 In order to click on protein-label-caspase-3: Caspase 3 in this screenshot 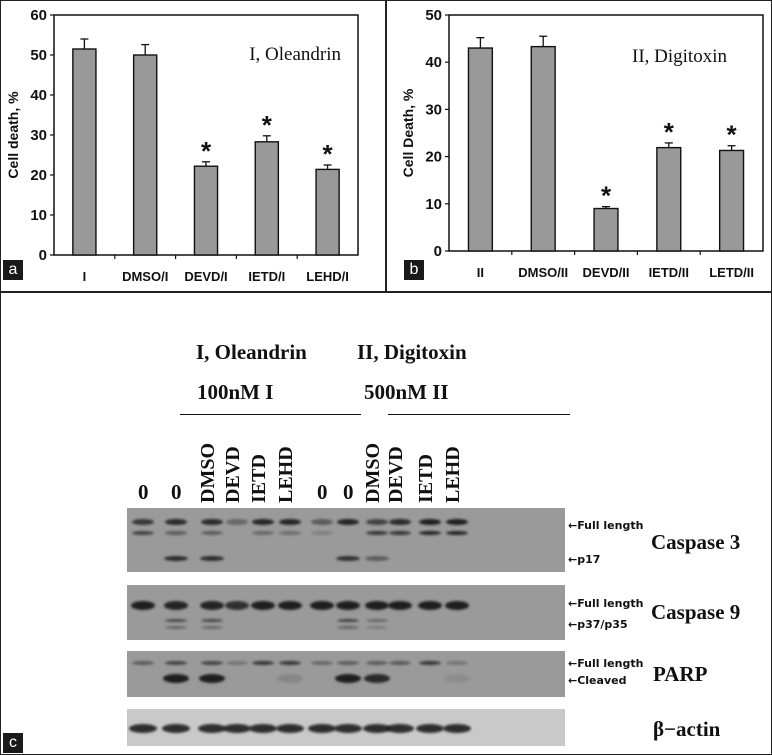, I will do `click(696, 542)`.